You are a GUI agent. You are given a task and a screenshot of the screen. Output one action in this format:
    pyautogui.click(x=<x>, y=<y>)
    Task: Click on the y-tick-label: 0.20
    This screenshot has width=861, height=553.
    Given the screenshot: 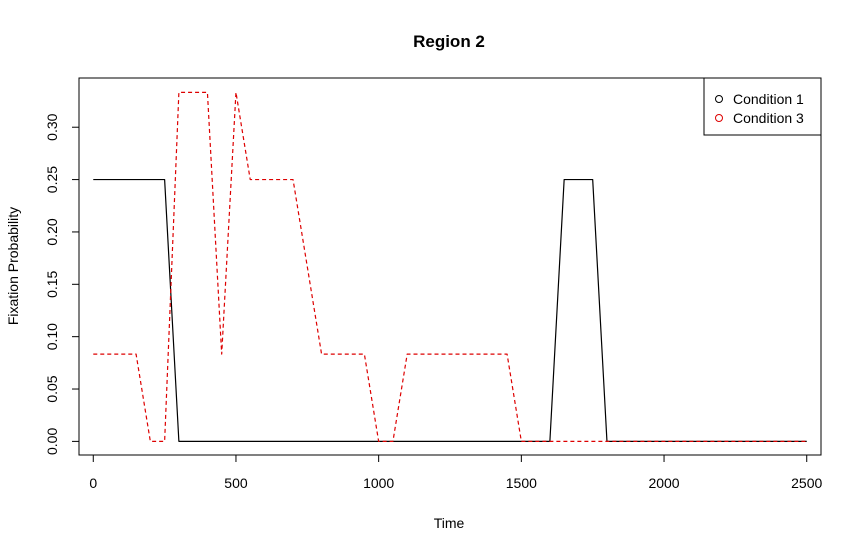 What is the action you would take?
    pyautogui.click(x=52, y=231)
    